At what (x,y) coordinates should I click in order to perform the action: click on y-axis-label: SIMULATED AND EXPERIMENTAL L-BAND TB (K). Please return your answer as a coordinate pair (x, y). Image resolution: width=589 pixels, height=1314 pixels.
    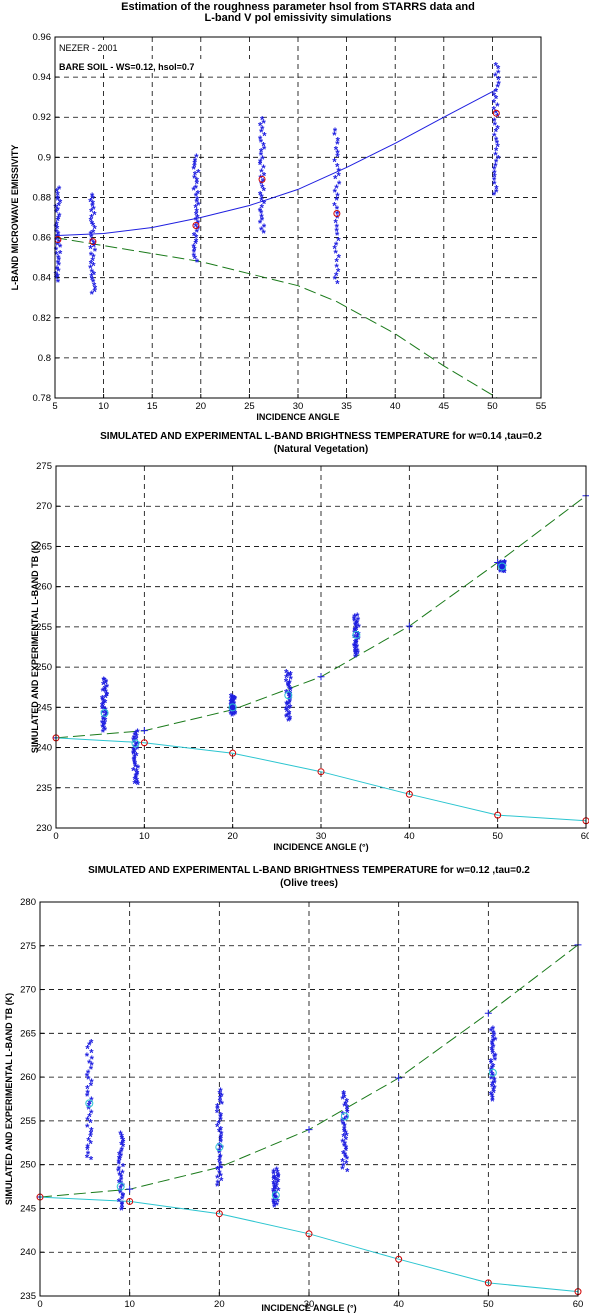
    Looking at the image, I should click on (9, 1099).